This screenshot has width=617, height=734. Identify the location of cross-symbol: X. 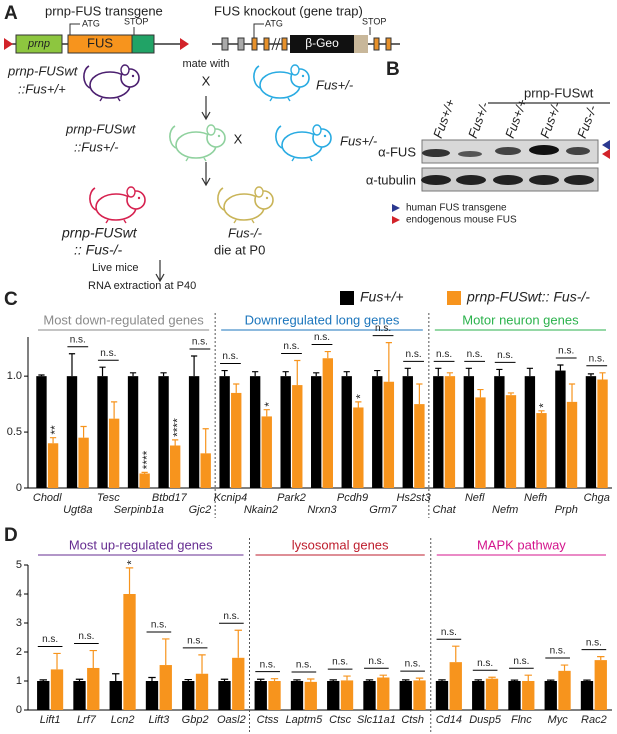
(206, 80).